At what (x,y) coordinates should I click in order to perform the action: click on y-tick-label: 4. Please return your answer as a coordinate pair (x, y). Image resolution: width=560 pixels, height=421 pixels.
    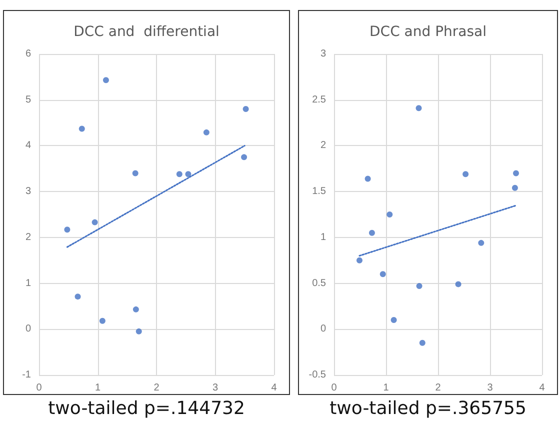
    Looking at the image, I should click on (28, 146).